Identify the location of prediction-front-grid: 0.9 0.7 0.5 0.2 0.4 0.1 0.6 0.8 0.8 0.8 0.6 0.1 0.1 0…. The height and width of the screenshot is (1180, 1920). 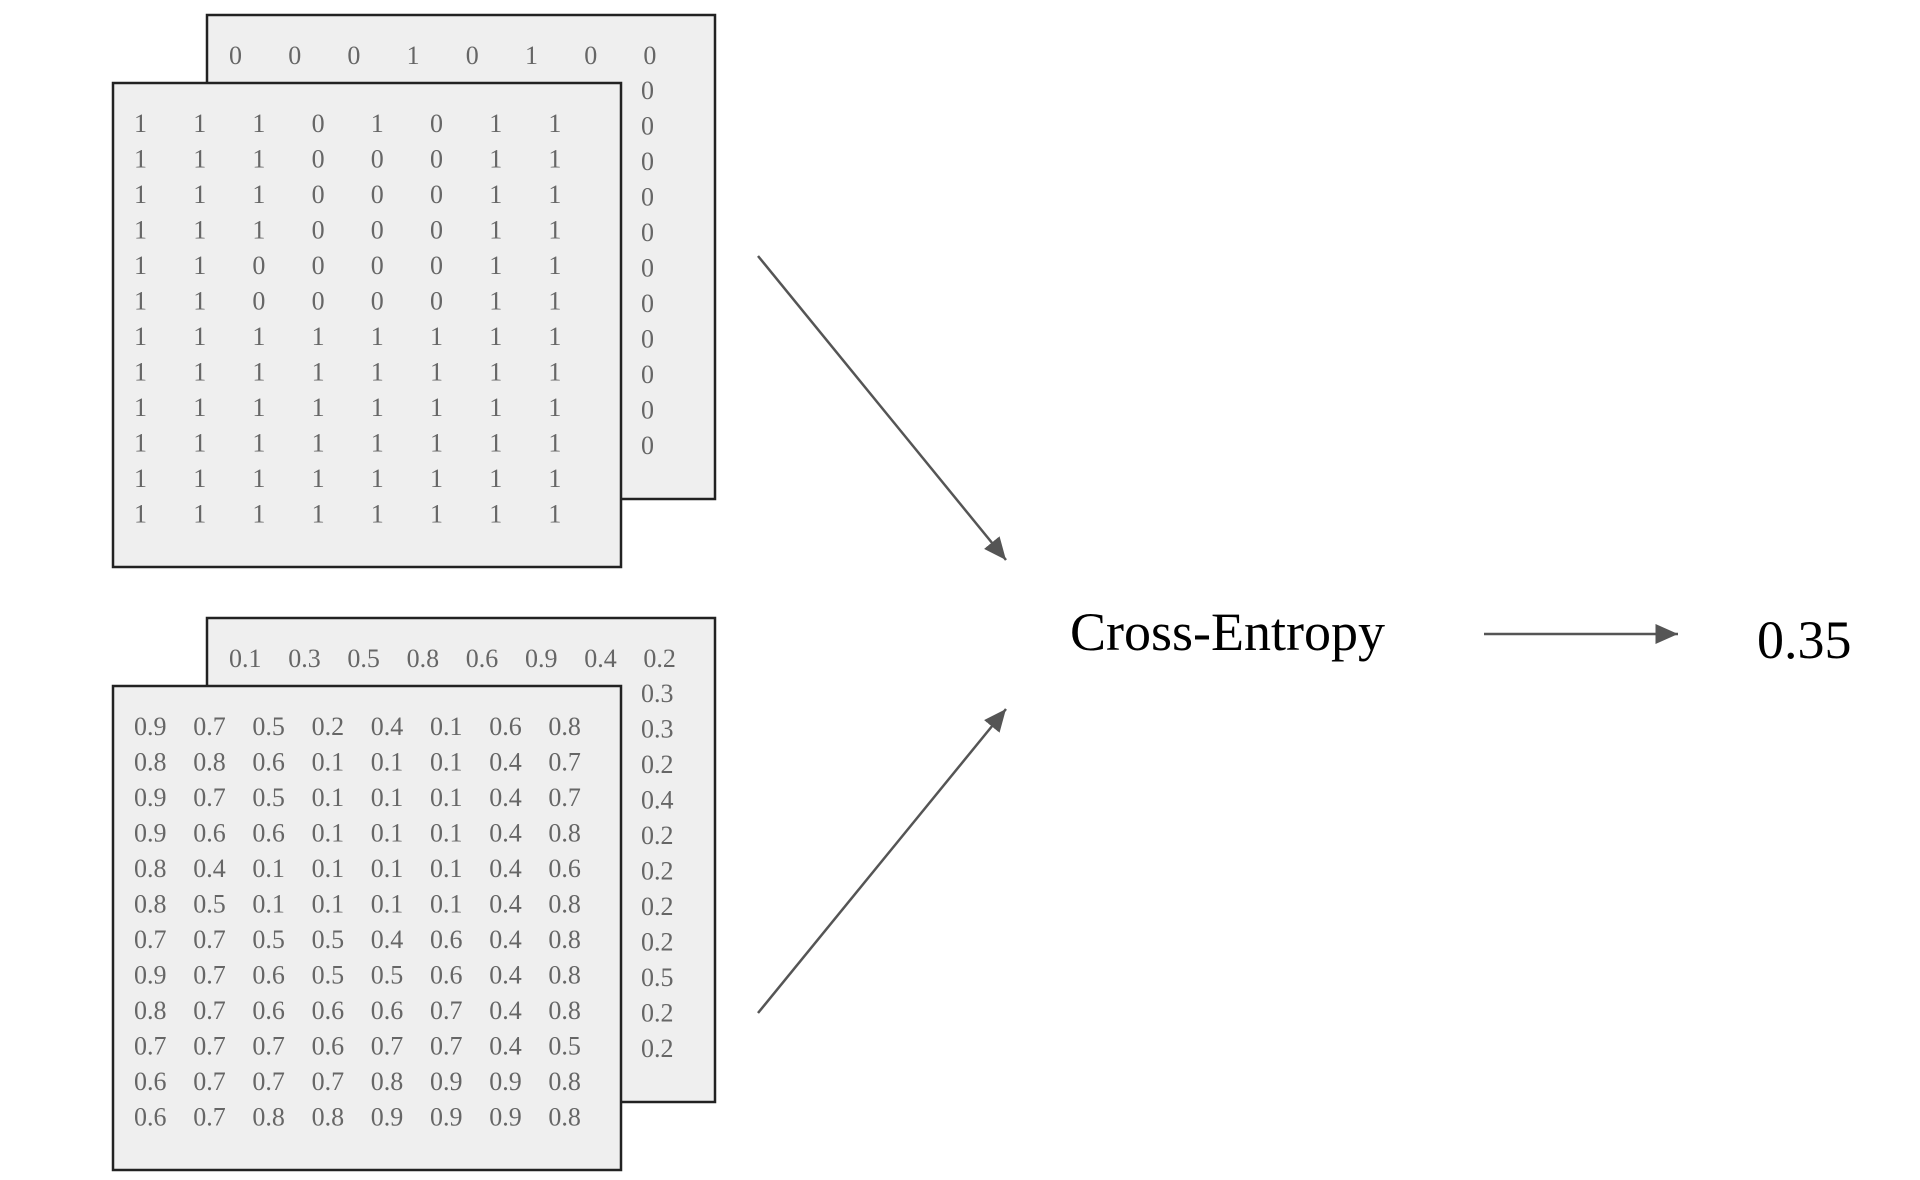
(357, 922).